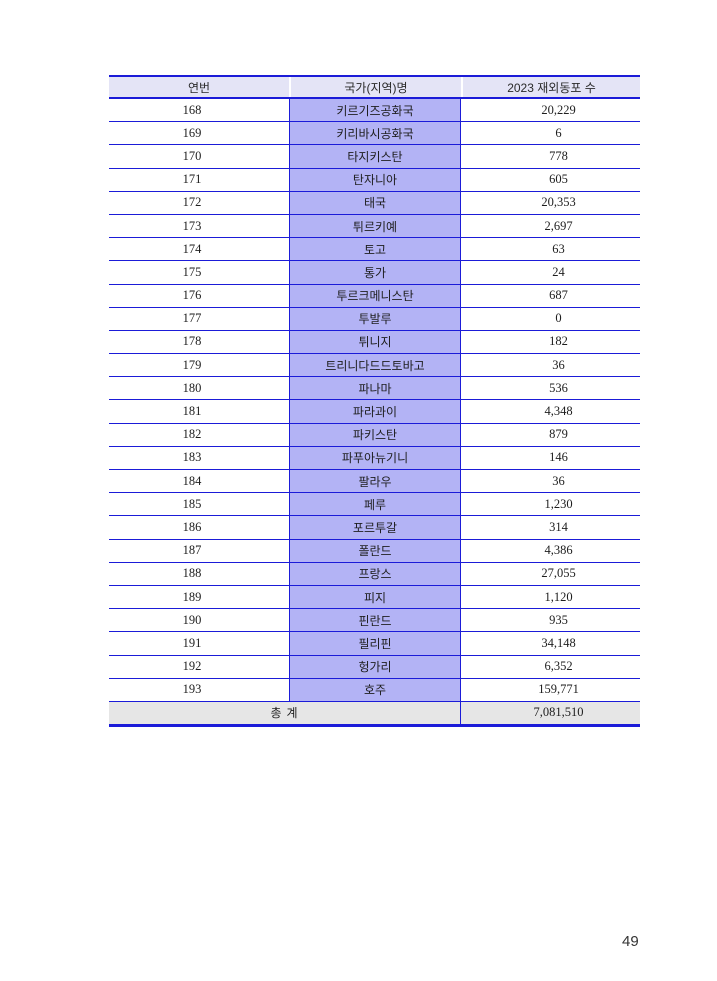 The height and width of the screenshot is (981, 717). I want to click on row-count-value: 36, so click(558, 364).